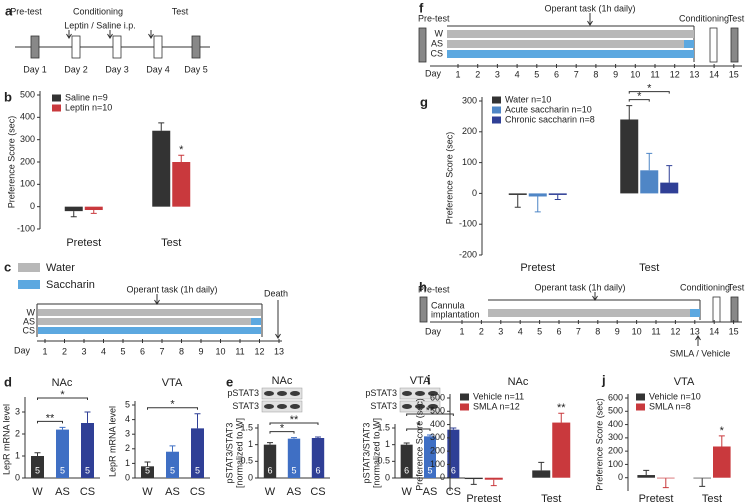  I want to click on x-tick-label: AS, so click(430, 492).